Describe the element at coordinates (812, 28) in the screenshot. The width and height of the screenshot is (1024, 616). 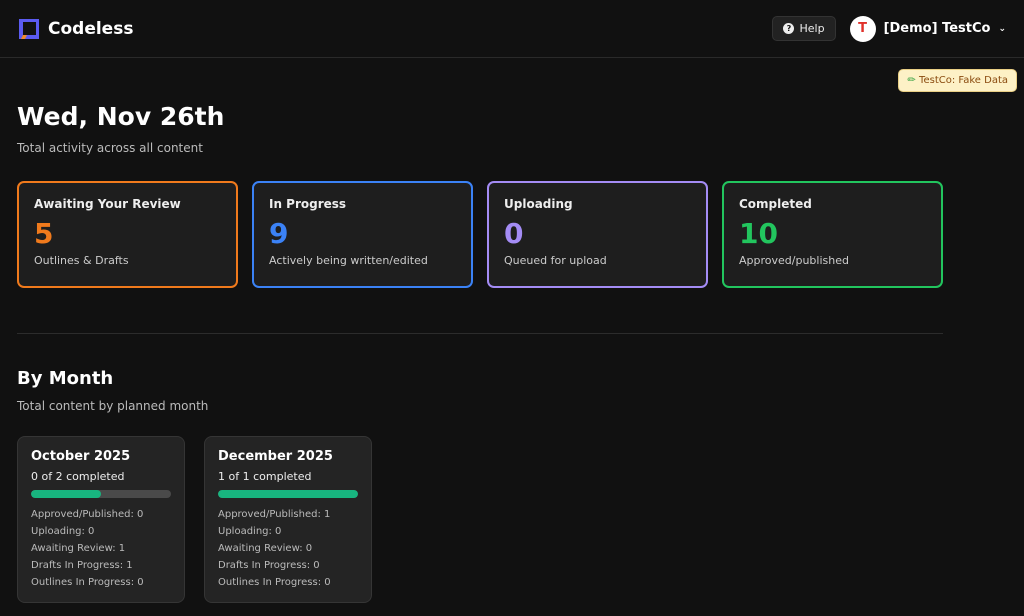
I see `help-label: Help` at that location.